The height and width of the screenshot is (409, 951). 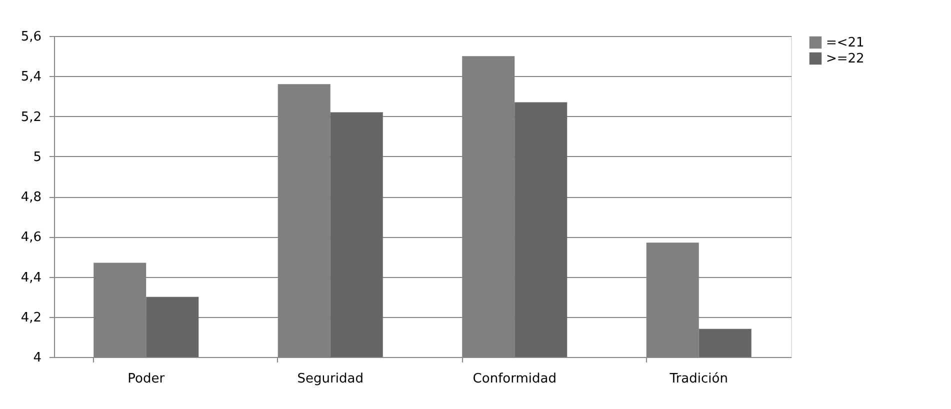 What do you see at coordinates (37, 157) in the screenshot?
I see `y-tick-label: 5` at bounding box center [37, 157].